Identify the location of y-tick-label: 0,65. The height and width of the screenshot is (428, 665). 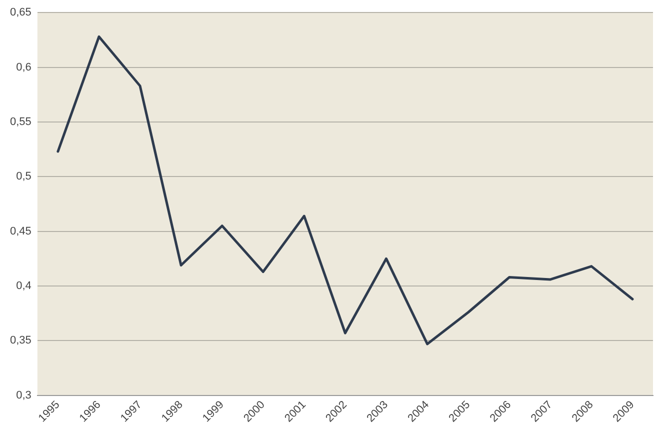
(21, 12).